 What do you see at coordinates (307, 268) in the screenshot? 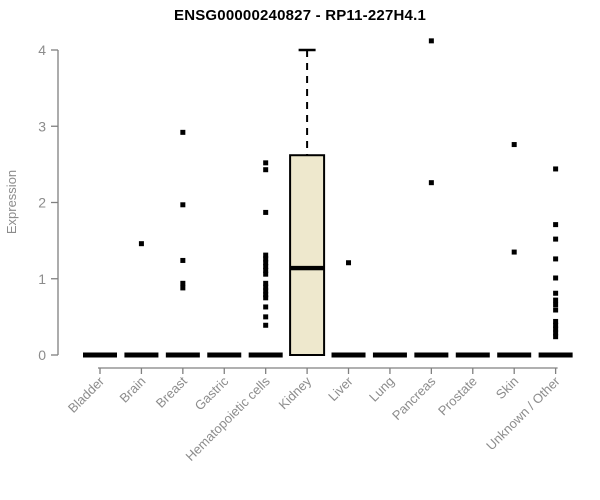
I see `median-line` at bounding box center [307, 268].